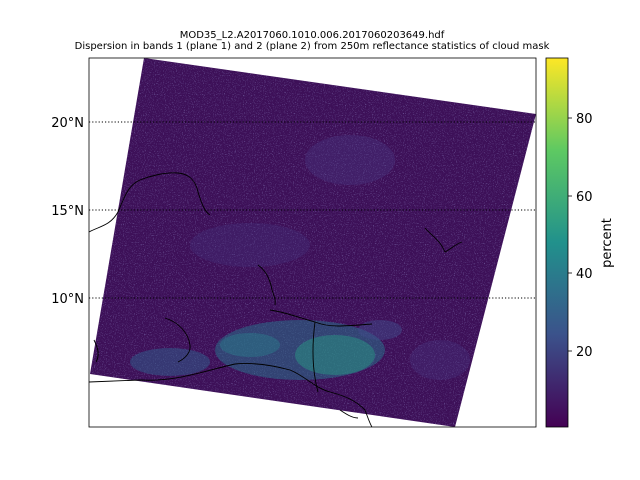  Describe the element at coordinates (584, 352) in the screenshot. I see `colorbar-tick-20: 20` at that location.